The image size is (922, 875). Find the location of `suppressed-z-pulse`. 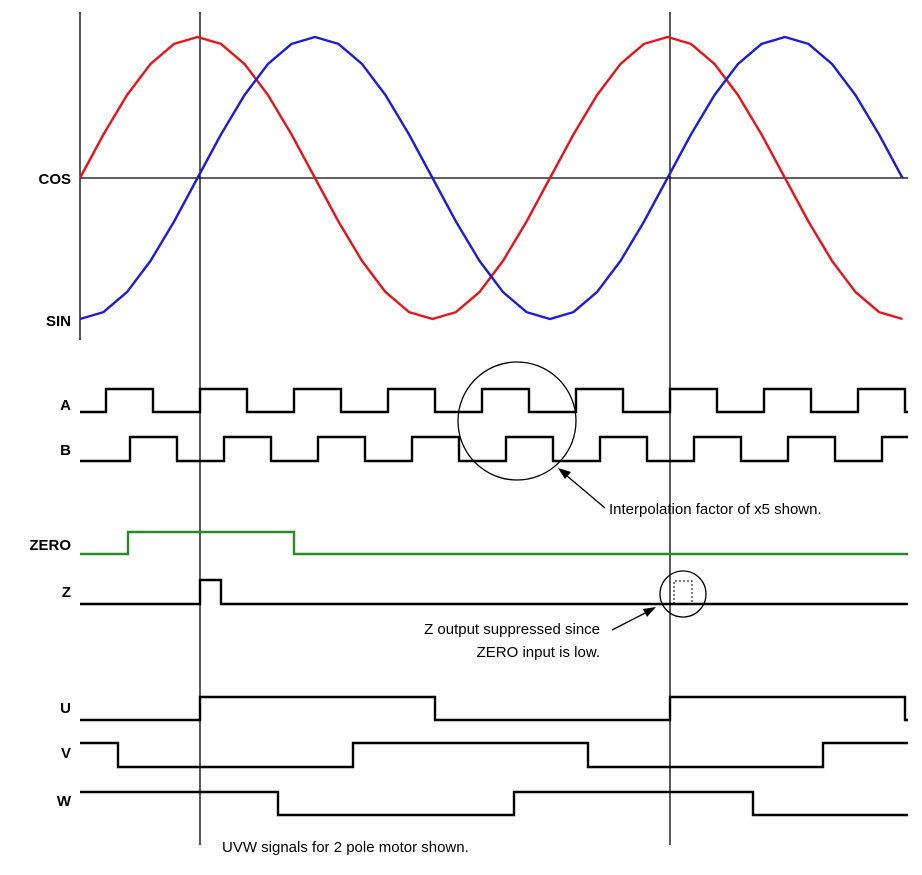

suppressed-z-pulse is located at coordinates (683, 592).